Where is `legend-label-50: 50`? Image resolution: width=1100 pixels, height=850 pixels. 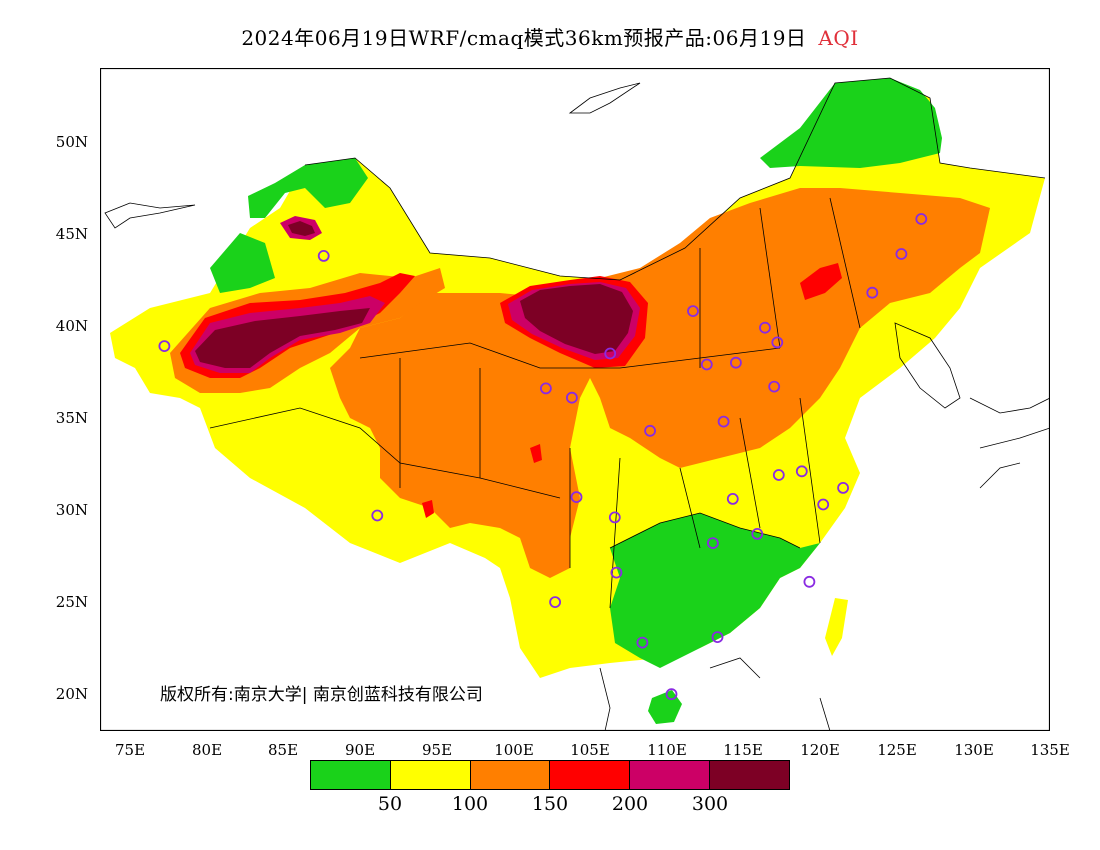 legend-label-50: 50 is located at coordinates (390, 804).